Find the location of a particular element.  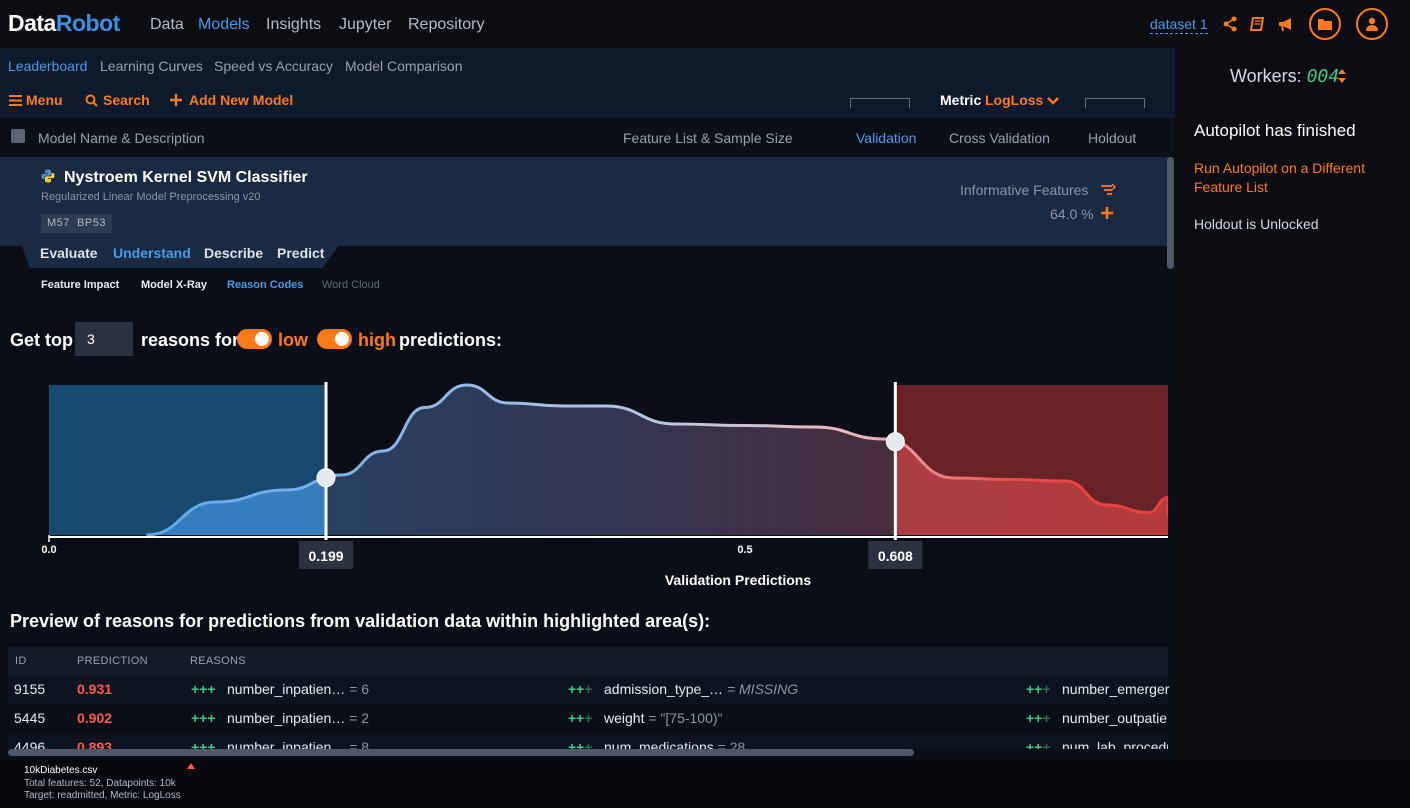

reason-value: = 6 is located at coordinates (359, 689).